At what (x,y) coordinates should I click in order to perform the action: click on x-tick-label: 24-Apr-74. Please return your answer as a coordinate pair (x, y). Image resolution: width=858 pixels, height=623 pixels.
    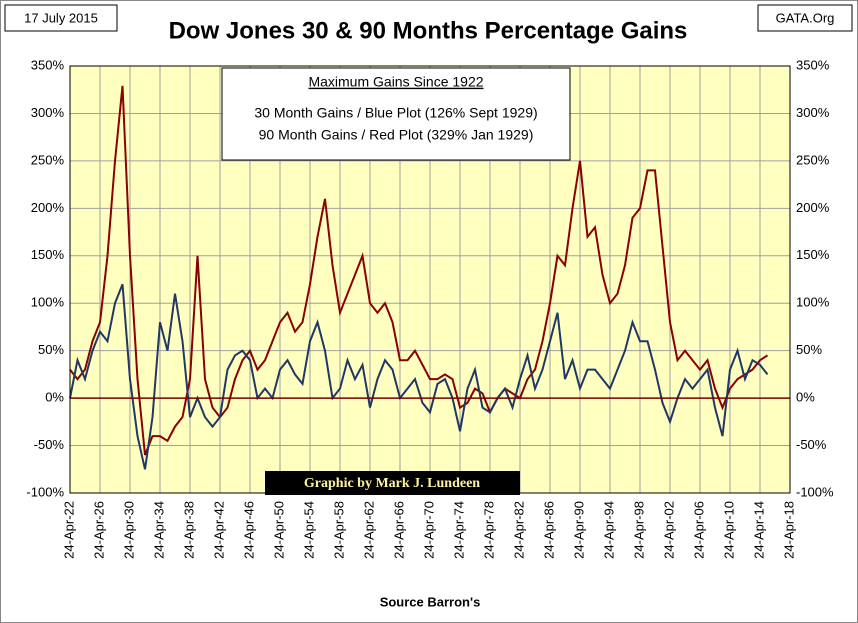
    Looking at the image, I should click on (458, 530).